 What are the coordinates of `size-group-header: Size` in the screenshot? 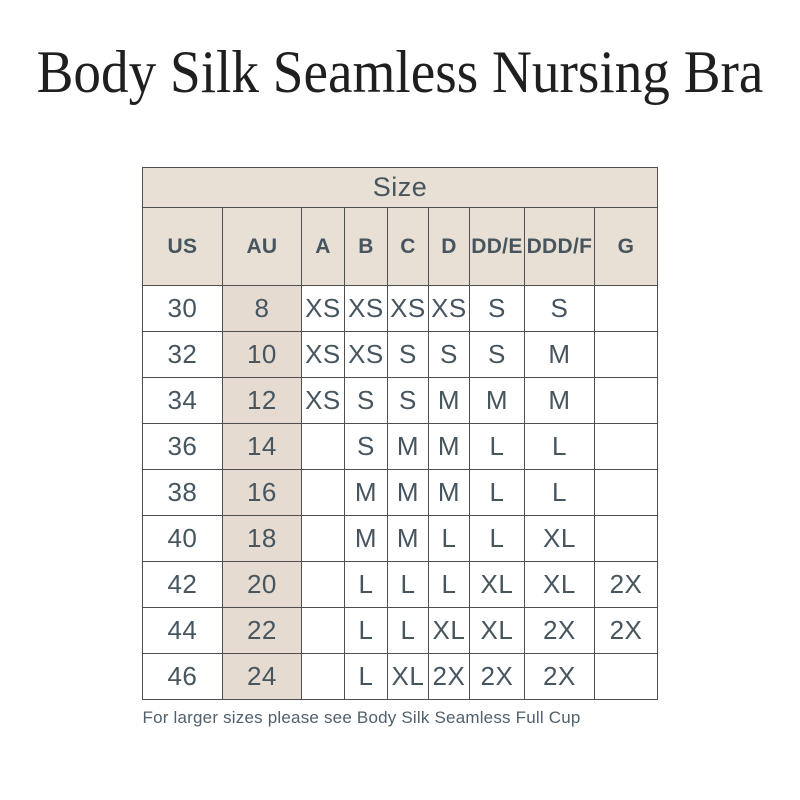 It's located at (400, 187).